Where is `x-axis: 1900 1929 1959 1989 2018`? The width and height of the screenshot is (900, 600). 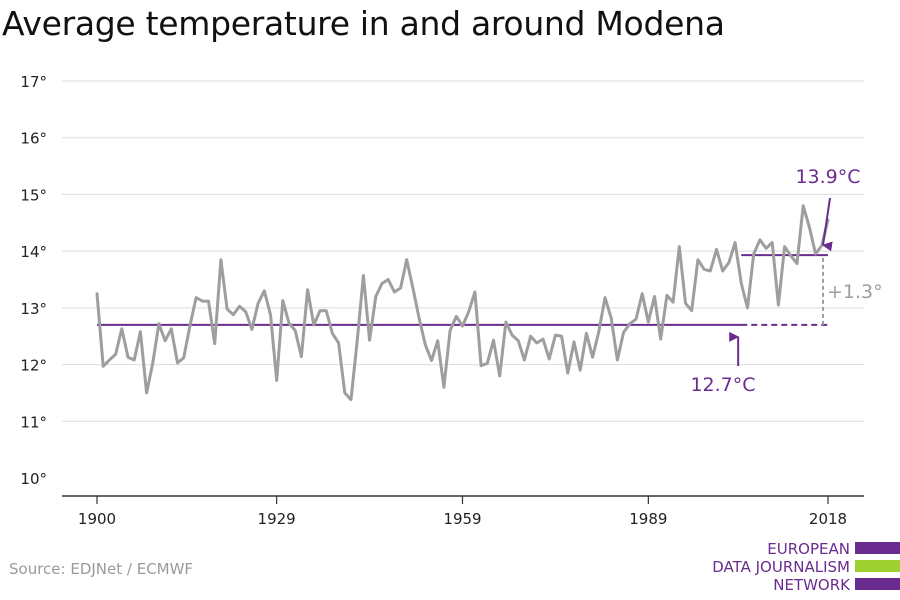
x-axis: 1900 1929 1959 1989 2018 is located at coordinates (463, 511).